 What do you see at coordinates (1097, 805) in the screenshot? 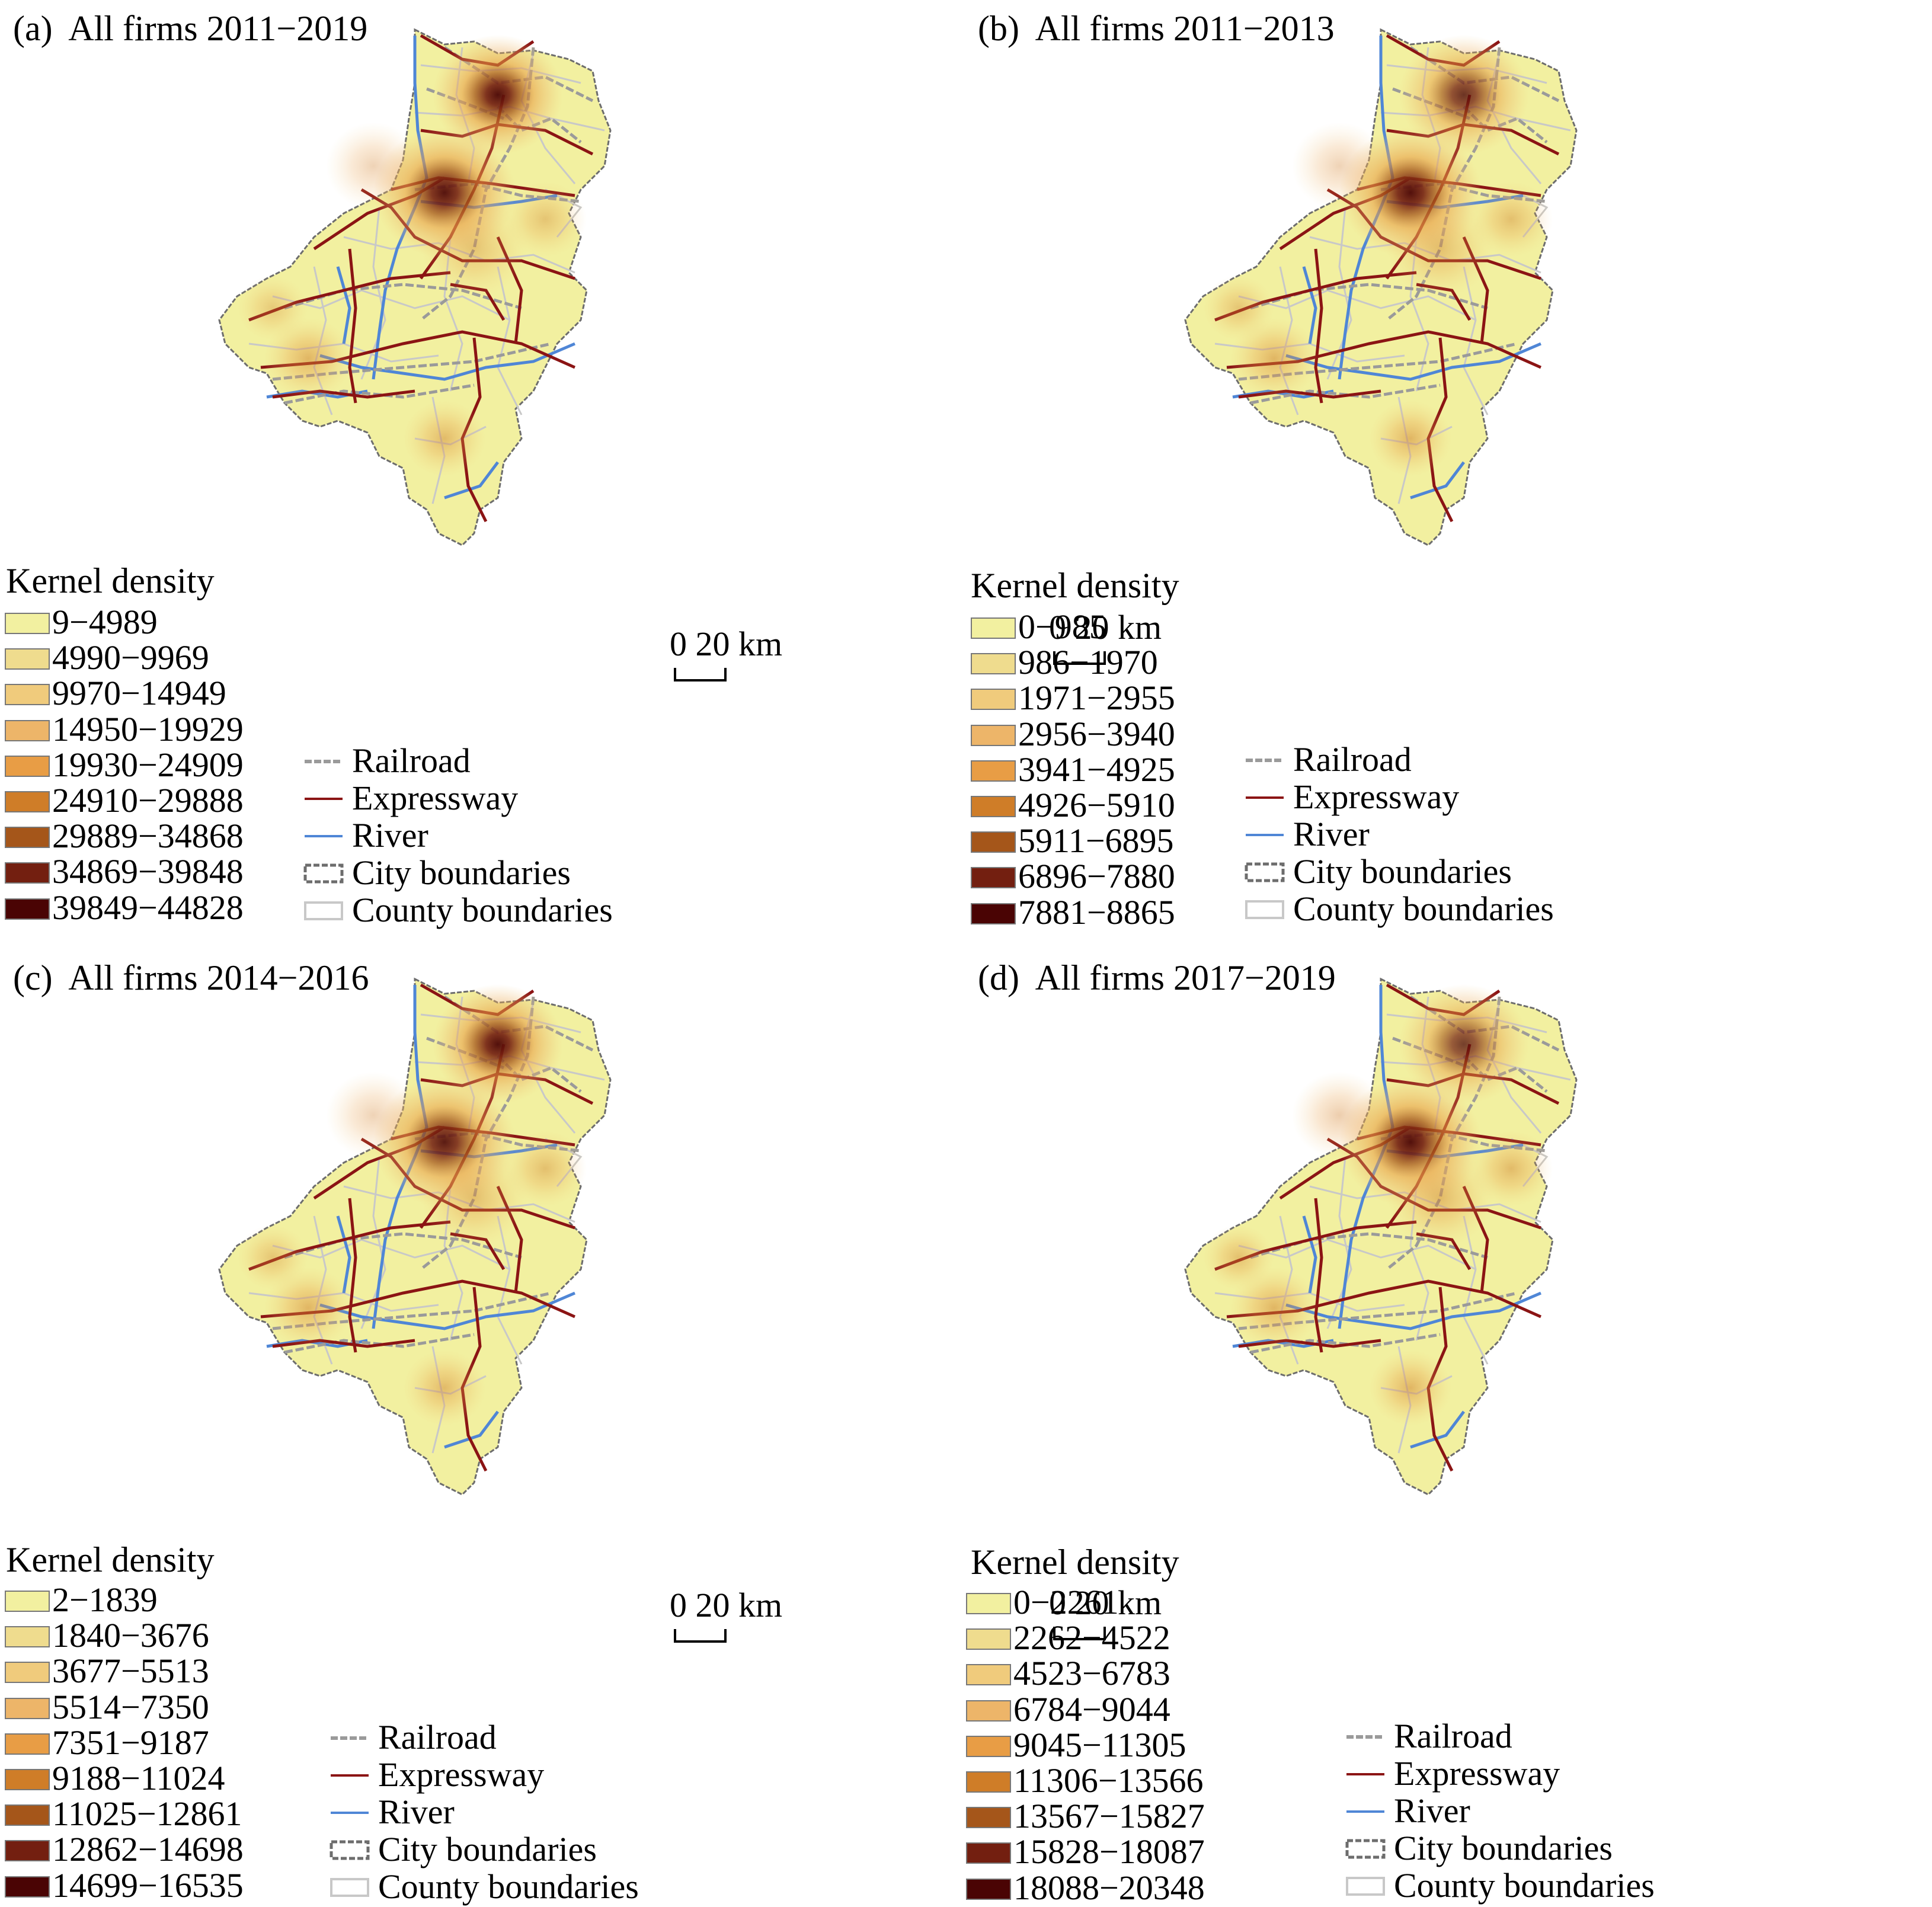
I see `legend-label: 4926−5910` at bounding box center [1097, 805].